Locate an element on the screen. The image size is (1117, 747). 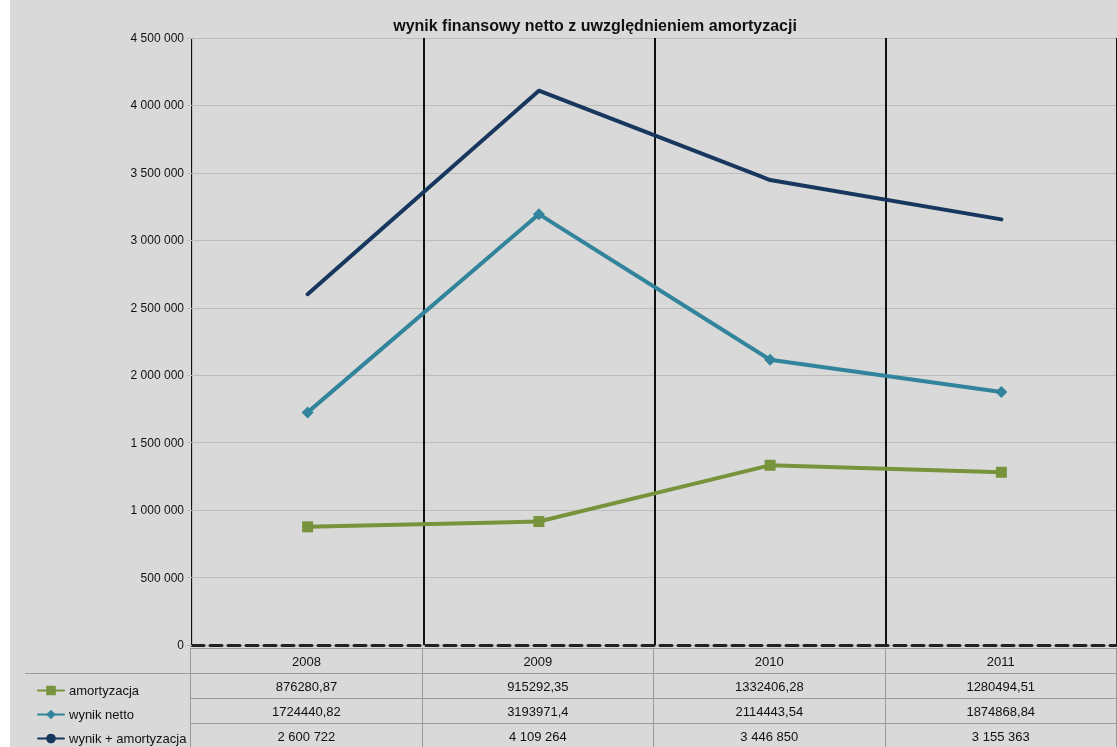
y-tick-label: 0 is located at coordinates (181, 645).